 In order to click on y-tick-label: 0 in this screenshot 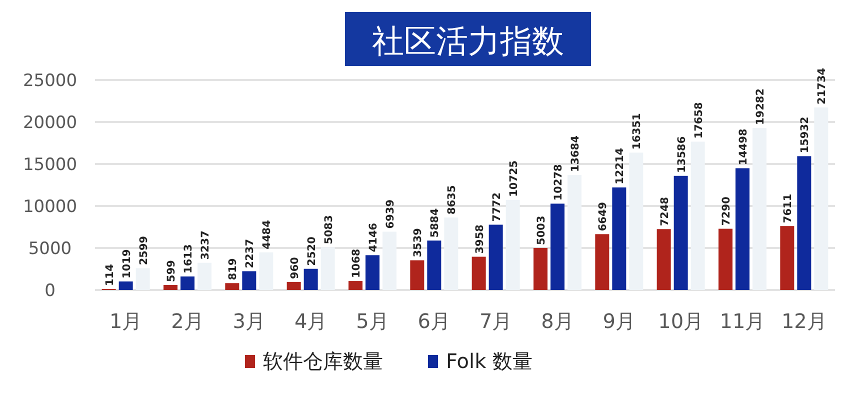, I will do `click(50, 291)`.